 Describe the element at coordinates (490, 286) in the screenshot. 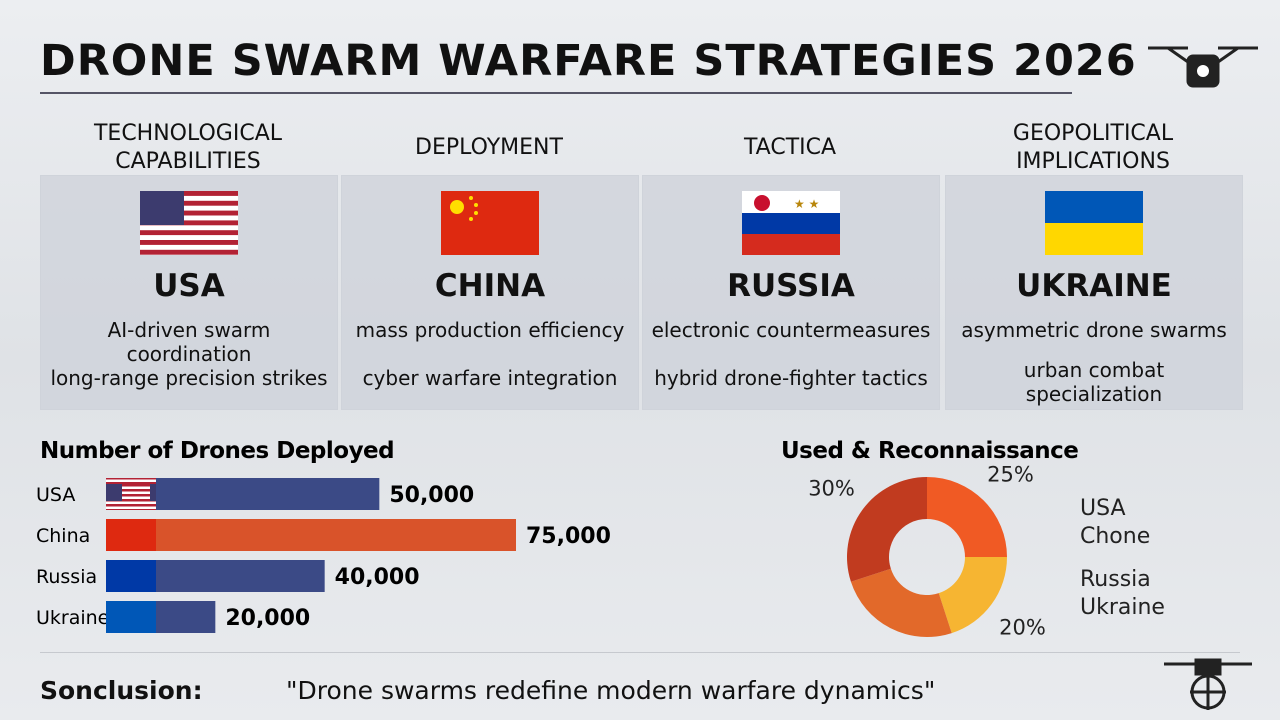

I see `country-name: CHINA` at that location.